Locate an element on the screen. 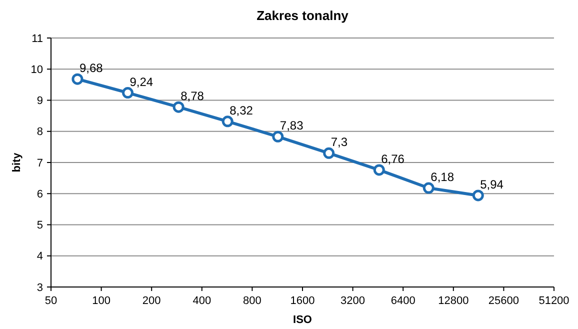  data-label: 9,24 is located at coordinates (142, 81).